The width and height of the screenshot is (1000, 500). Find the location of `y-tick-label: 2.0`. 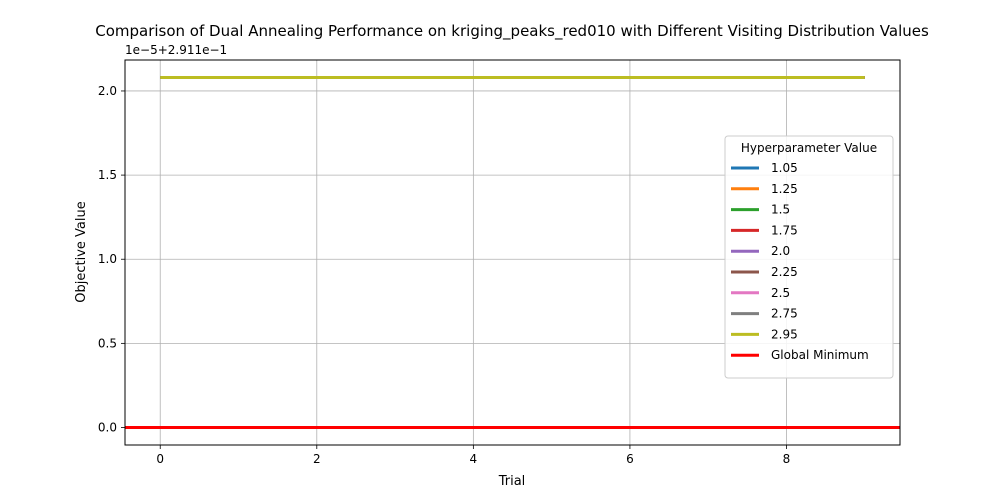

y-tick-label: 2.0 is located at coordinates (107, 91).